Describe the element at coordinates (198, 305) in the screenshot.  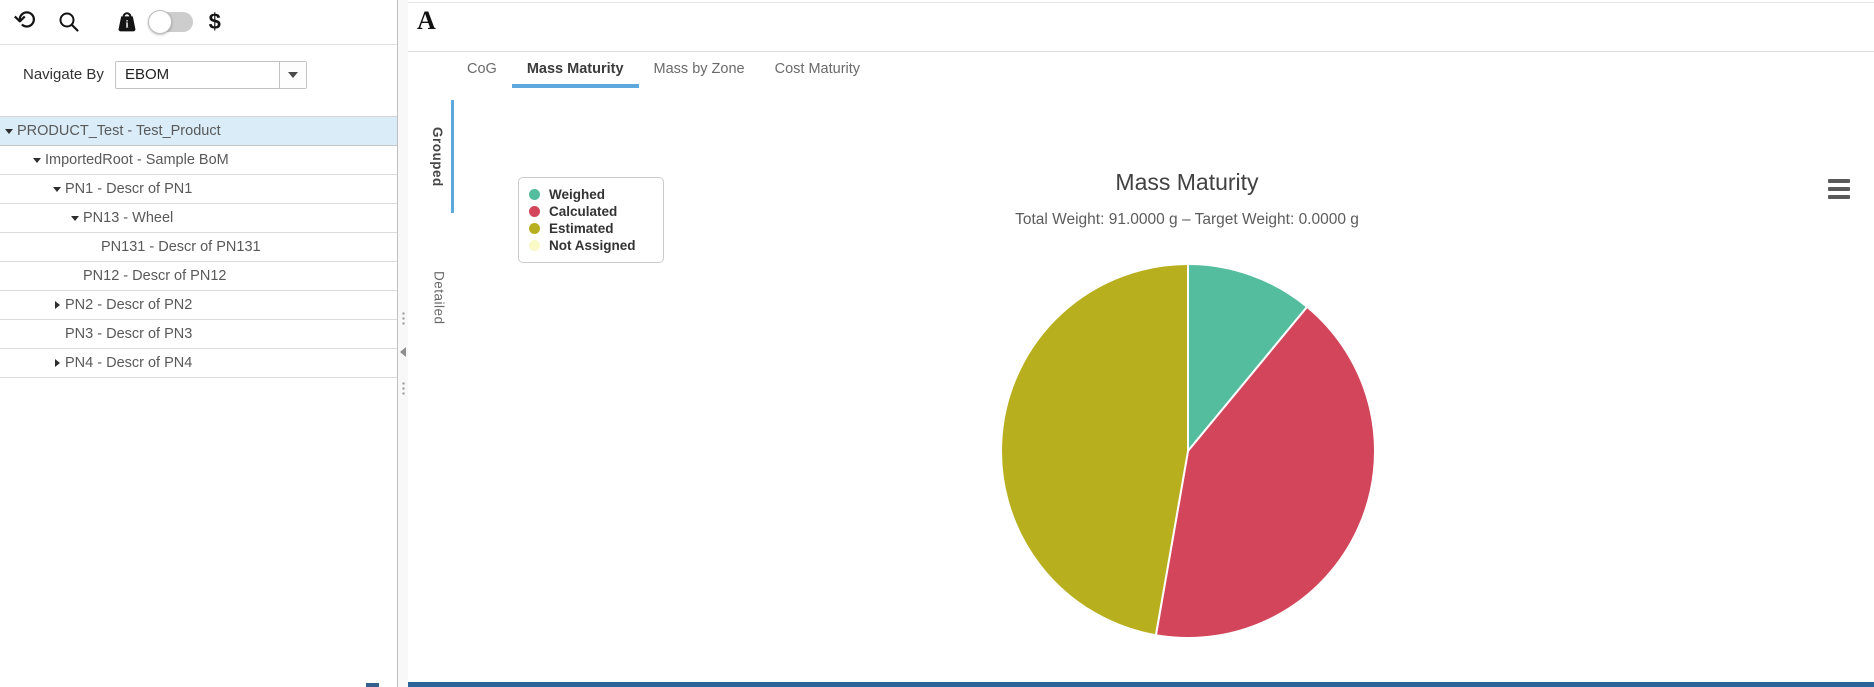
I see `tree-row: PN2 - Descr of PN2` at that location.